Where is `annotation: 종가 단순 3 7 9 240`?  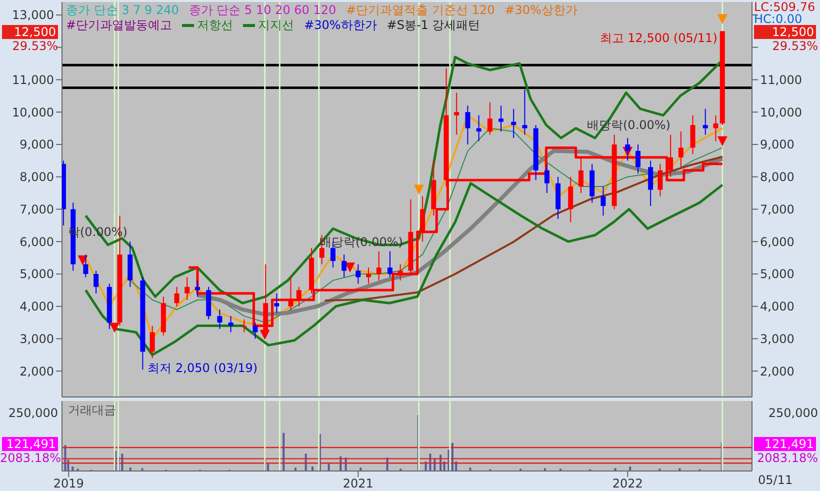 annotation: 종가 단순 3 7 9 240 is located at coordinates (122, 10).